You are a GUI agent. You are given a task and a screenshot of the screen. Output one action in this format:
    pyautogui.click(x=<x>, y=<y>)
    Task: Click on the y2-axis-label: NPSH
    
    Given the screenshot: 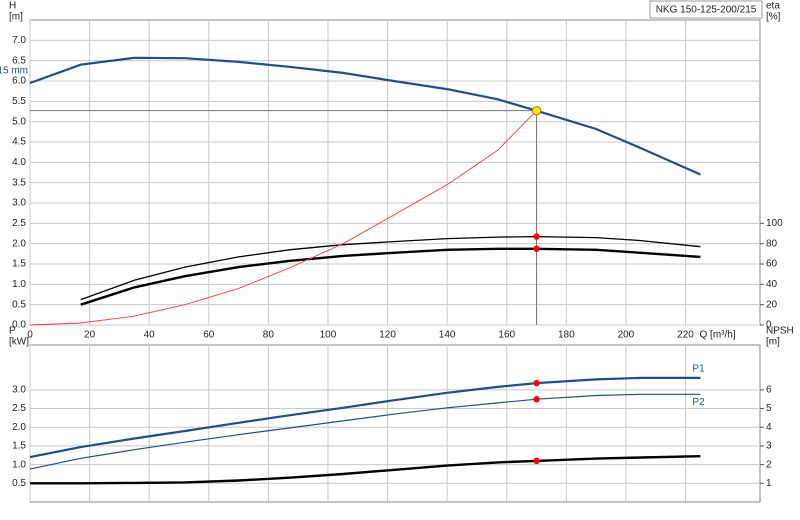 What is the action you would take?
    pyautogui.click(x=780, y=331)
    